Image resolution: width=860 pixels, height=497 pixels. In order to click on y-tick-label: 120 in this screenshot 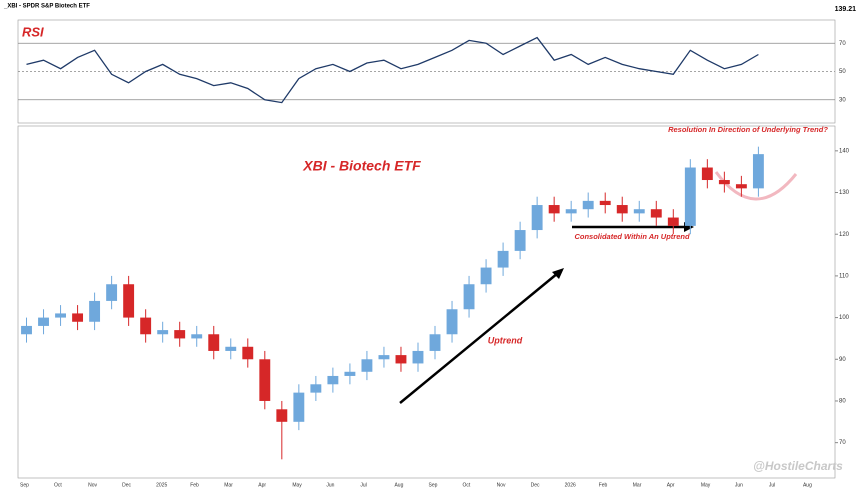, I will do `click(844, 235)`.